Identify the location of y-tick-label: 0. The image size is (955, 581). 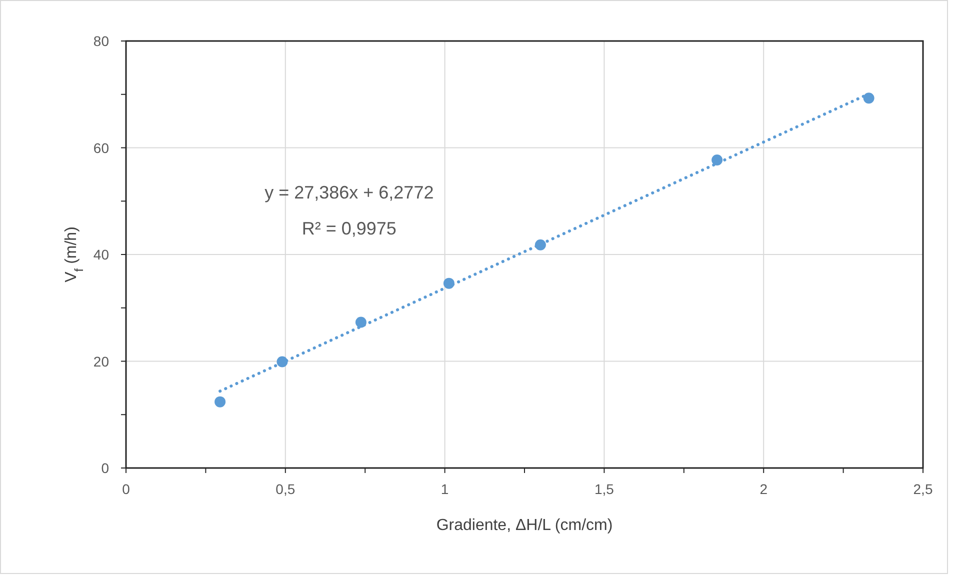
(105, 468).